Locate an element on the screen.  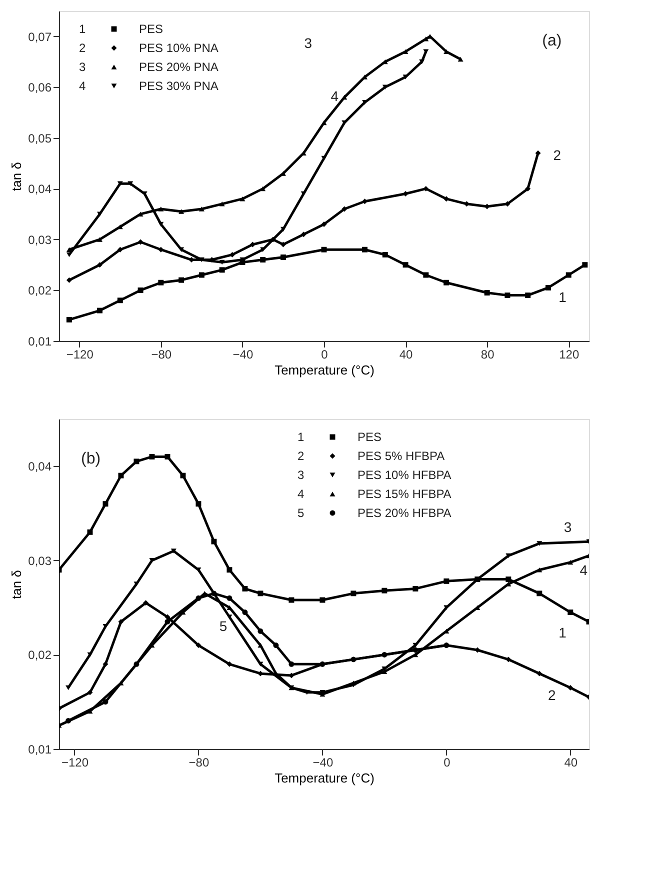
annotation: (a) is located at coordinates (552, 41).